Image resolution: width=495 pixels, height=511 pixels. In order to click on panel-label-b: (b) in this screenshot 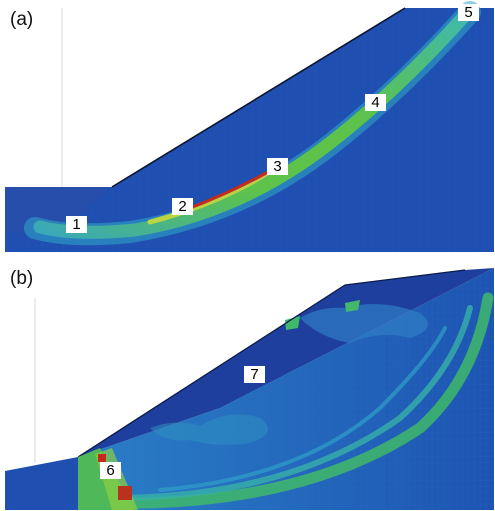, I will do `click(22, 278)`.